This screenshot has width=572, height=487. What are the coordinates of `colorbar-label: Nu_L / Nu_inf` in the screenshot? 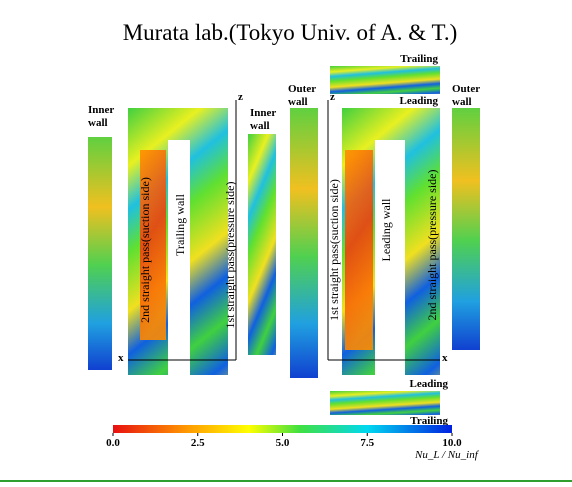 It's located at (447, 455).